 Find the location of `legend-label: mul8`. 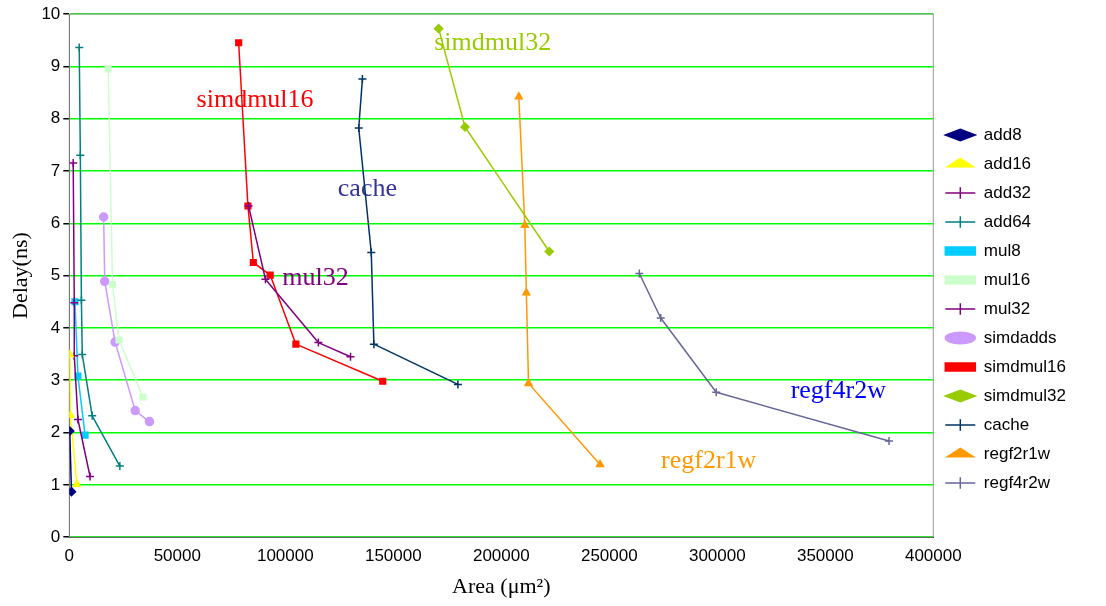

legend-label: mul8 is located at coordinates (1002, 250).